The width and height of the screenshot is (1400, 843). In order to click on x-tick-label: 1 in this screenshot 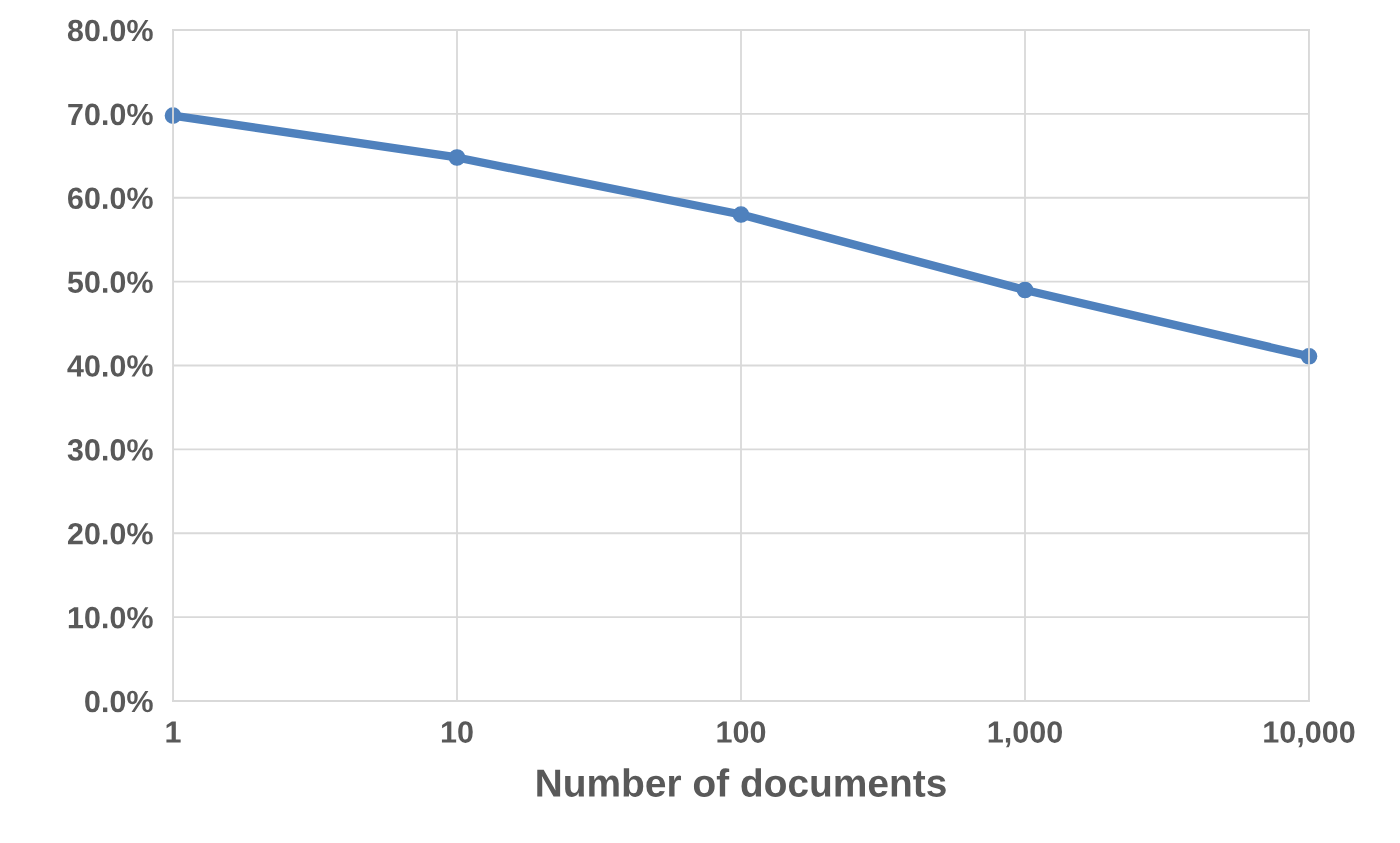, I will do `click(173, 732)`.